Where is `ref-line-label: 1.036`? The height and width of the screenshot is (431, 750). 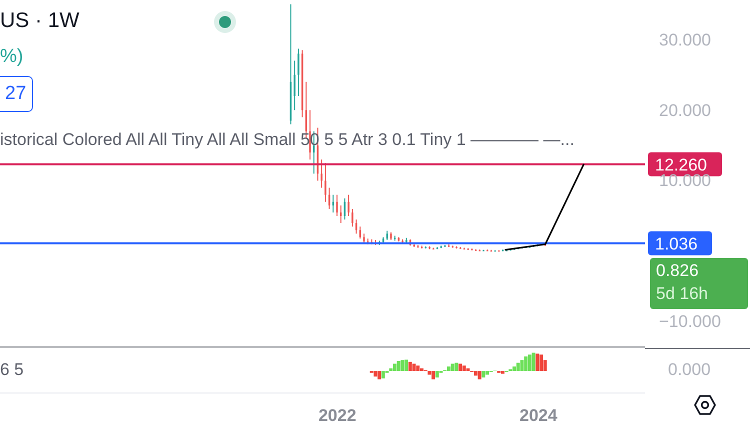 ref-line-label: 1.036 is located at coordinates (676, 244).